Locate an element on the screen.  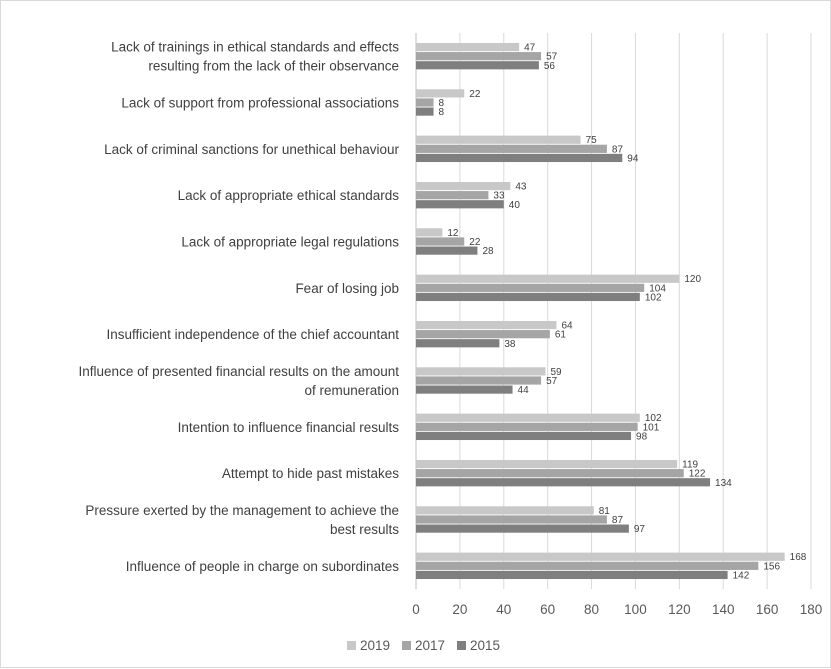
legend-swatch-2015 is located at coordinates (461, 645).